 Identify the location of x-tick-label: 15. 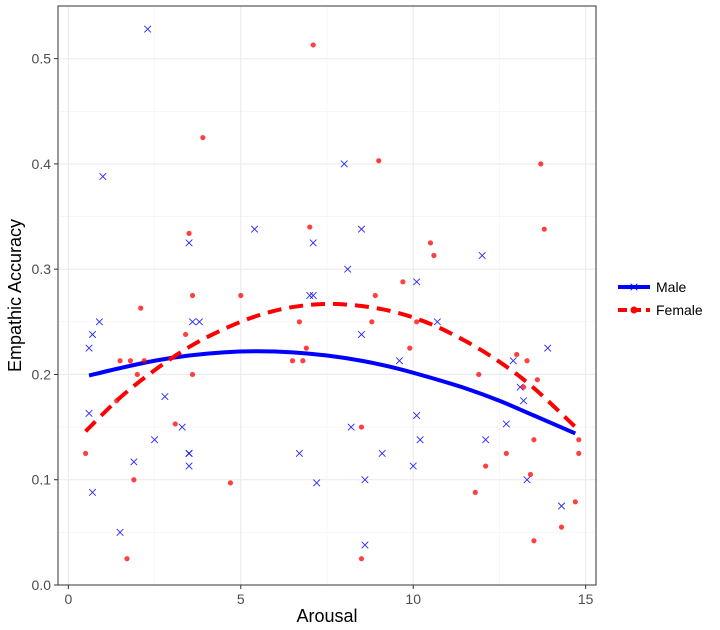
(586, 599).